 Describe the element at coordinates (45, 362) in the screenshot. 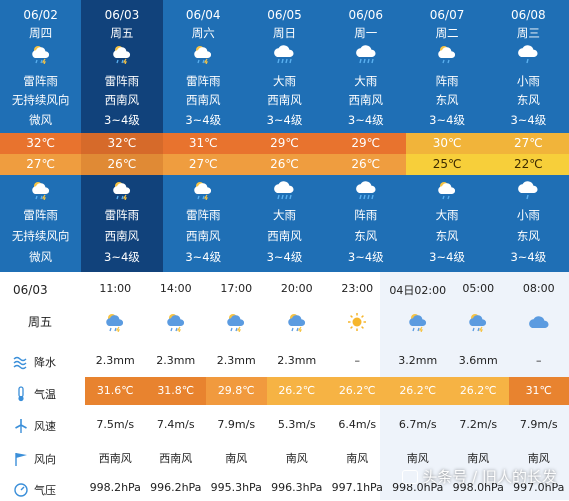

I see `precip-label: 降水` at that location.